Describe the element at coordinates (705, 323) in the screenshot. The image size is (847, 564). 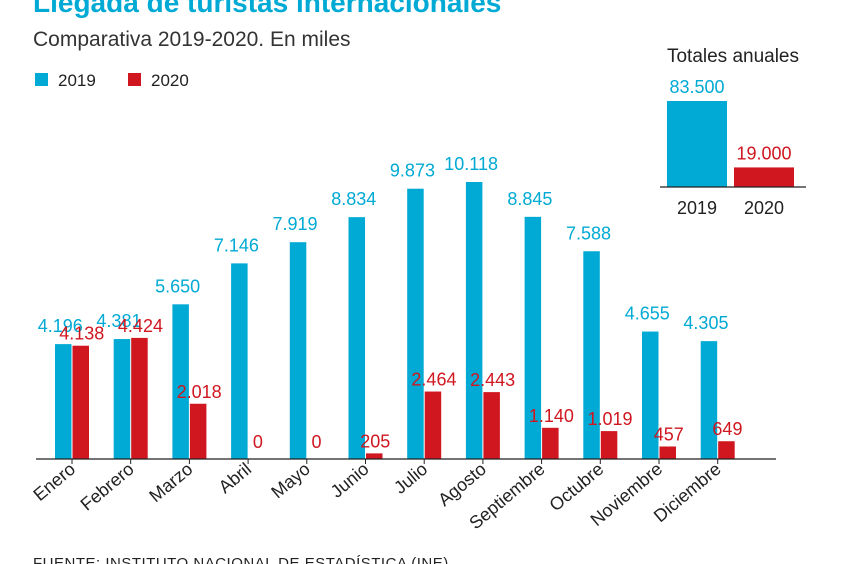
I see `value-label-2019-diciembre: 4.305` at that location.